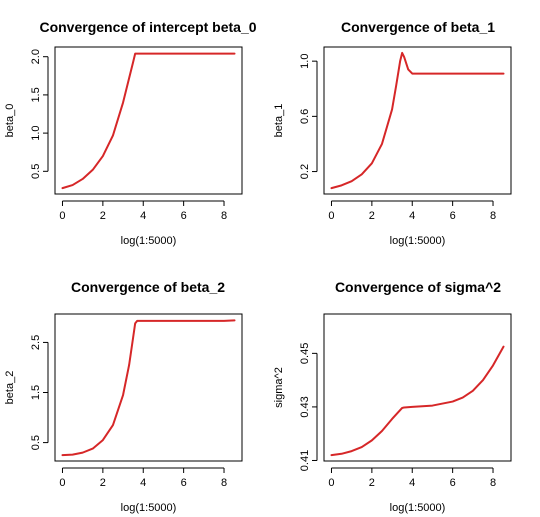  What do you see at coordinates (305, 116) in the screenshot?
I see `y-tick-label: 0.6` at bounding box center [305, 116].